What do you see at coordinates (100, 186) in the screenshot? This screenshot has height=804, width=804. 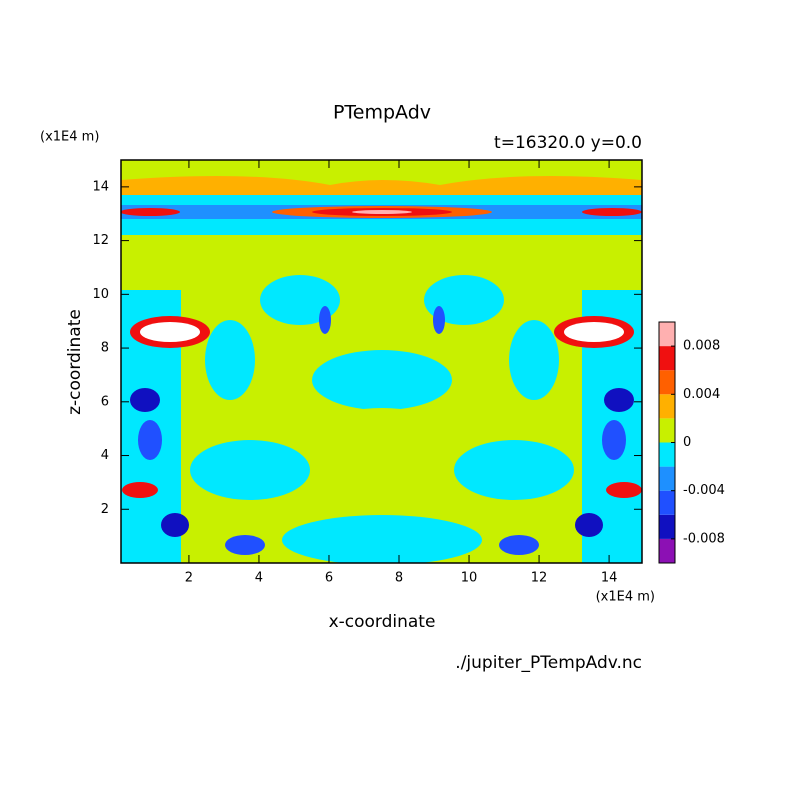 I see `y-tick-label: 14` at bounding box center [100, 186].